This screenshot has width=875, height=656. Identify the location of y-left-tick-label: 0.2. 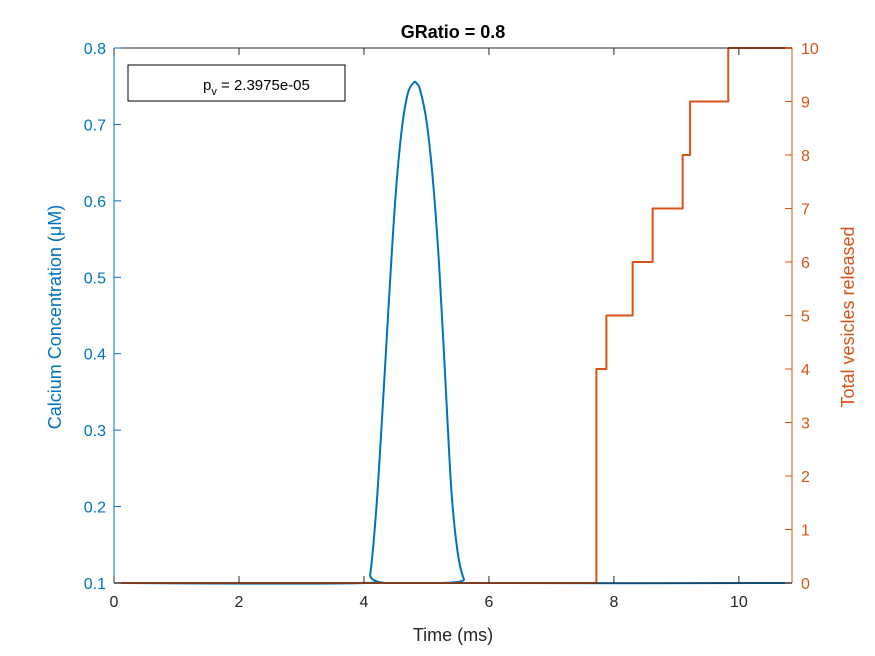
(95, 508).